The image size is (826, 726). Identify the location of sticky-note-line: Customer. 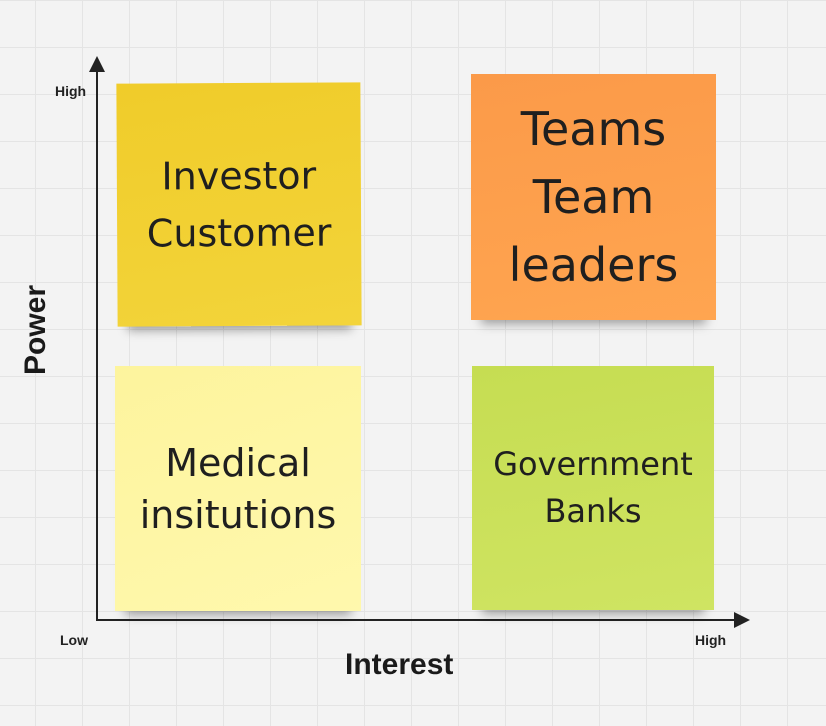
(239, 232).